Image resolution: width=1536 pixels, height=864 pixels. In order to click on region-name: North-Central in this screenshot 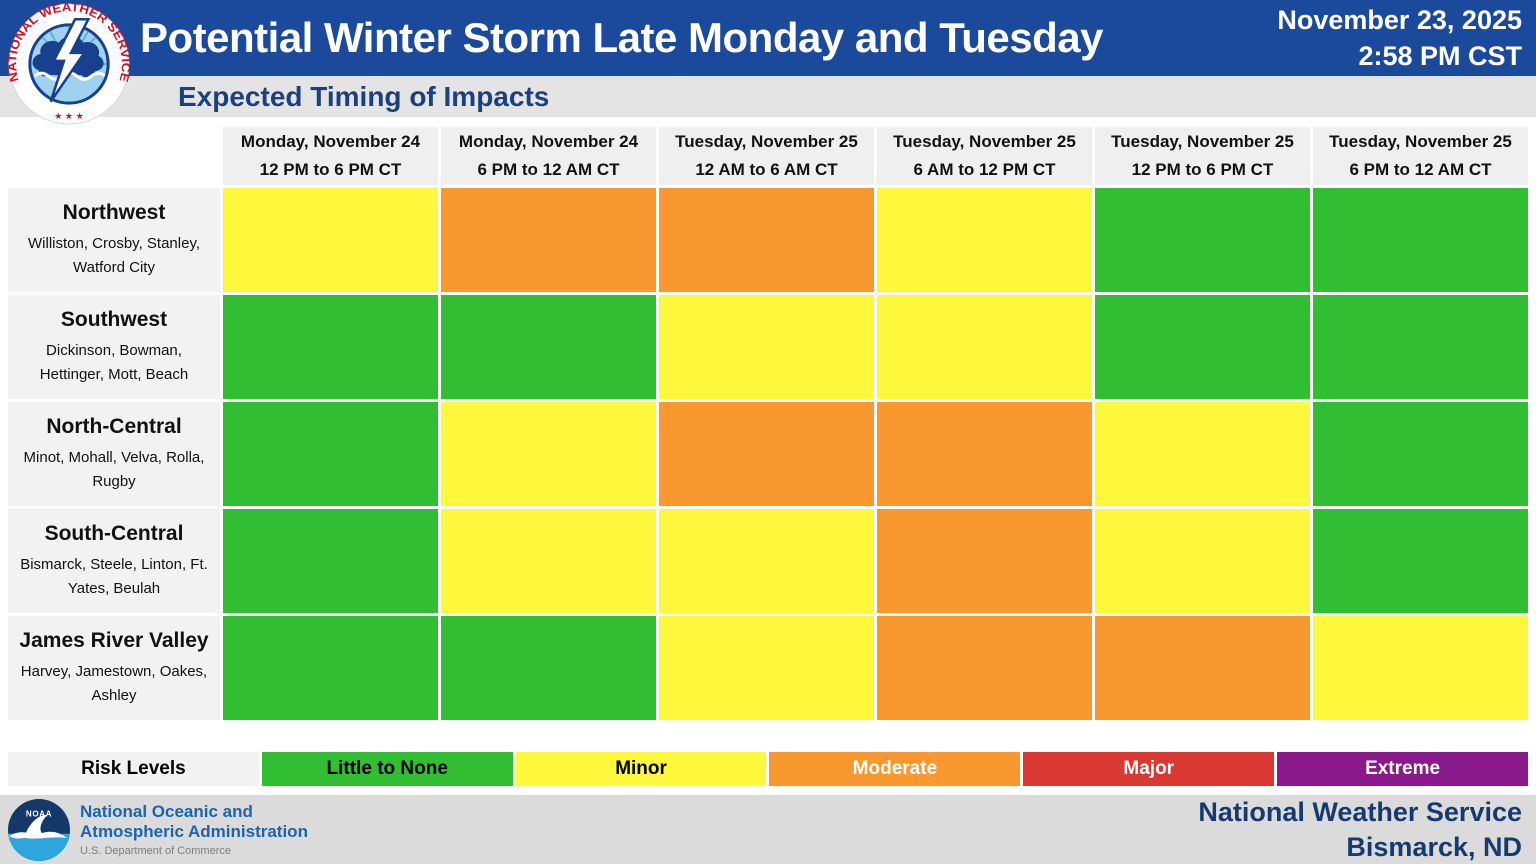, I will do `click(114, 426)`.